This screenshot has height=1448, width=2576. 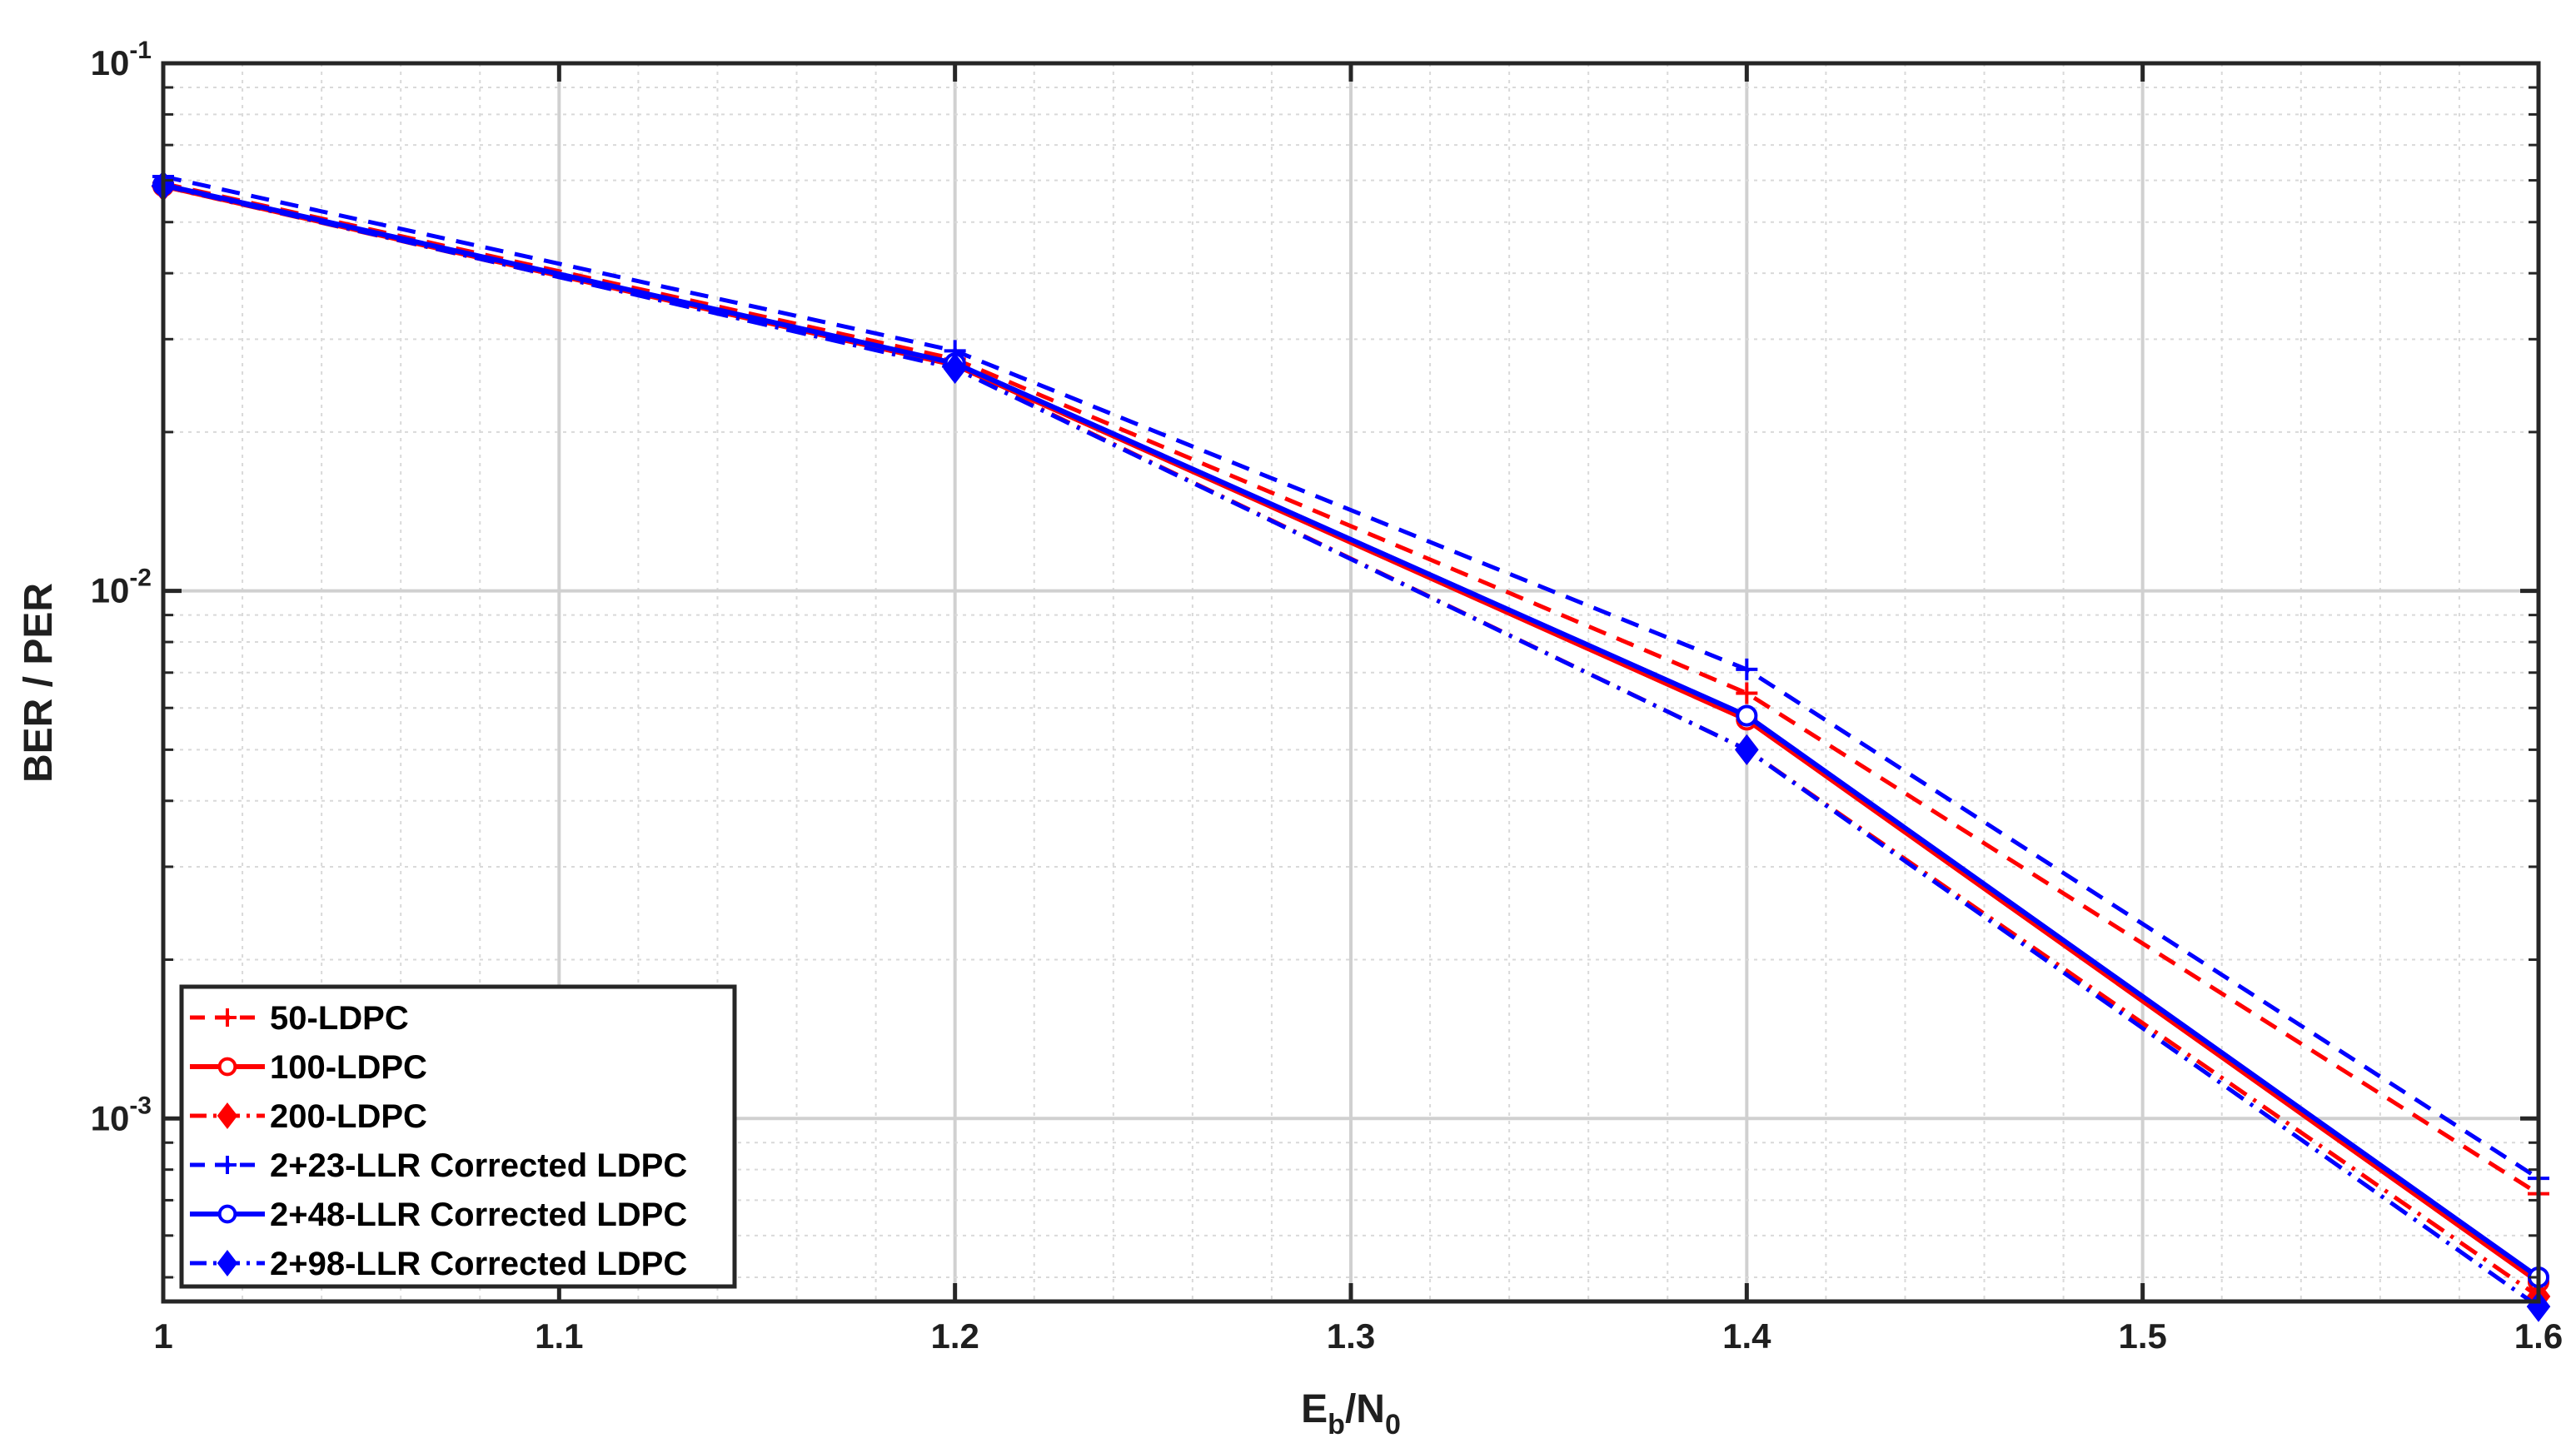 I want to click on x-tick-label: 1.2, so click(x=954, y=1336).